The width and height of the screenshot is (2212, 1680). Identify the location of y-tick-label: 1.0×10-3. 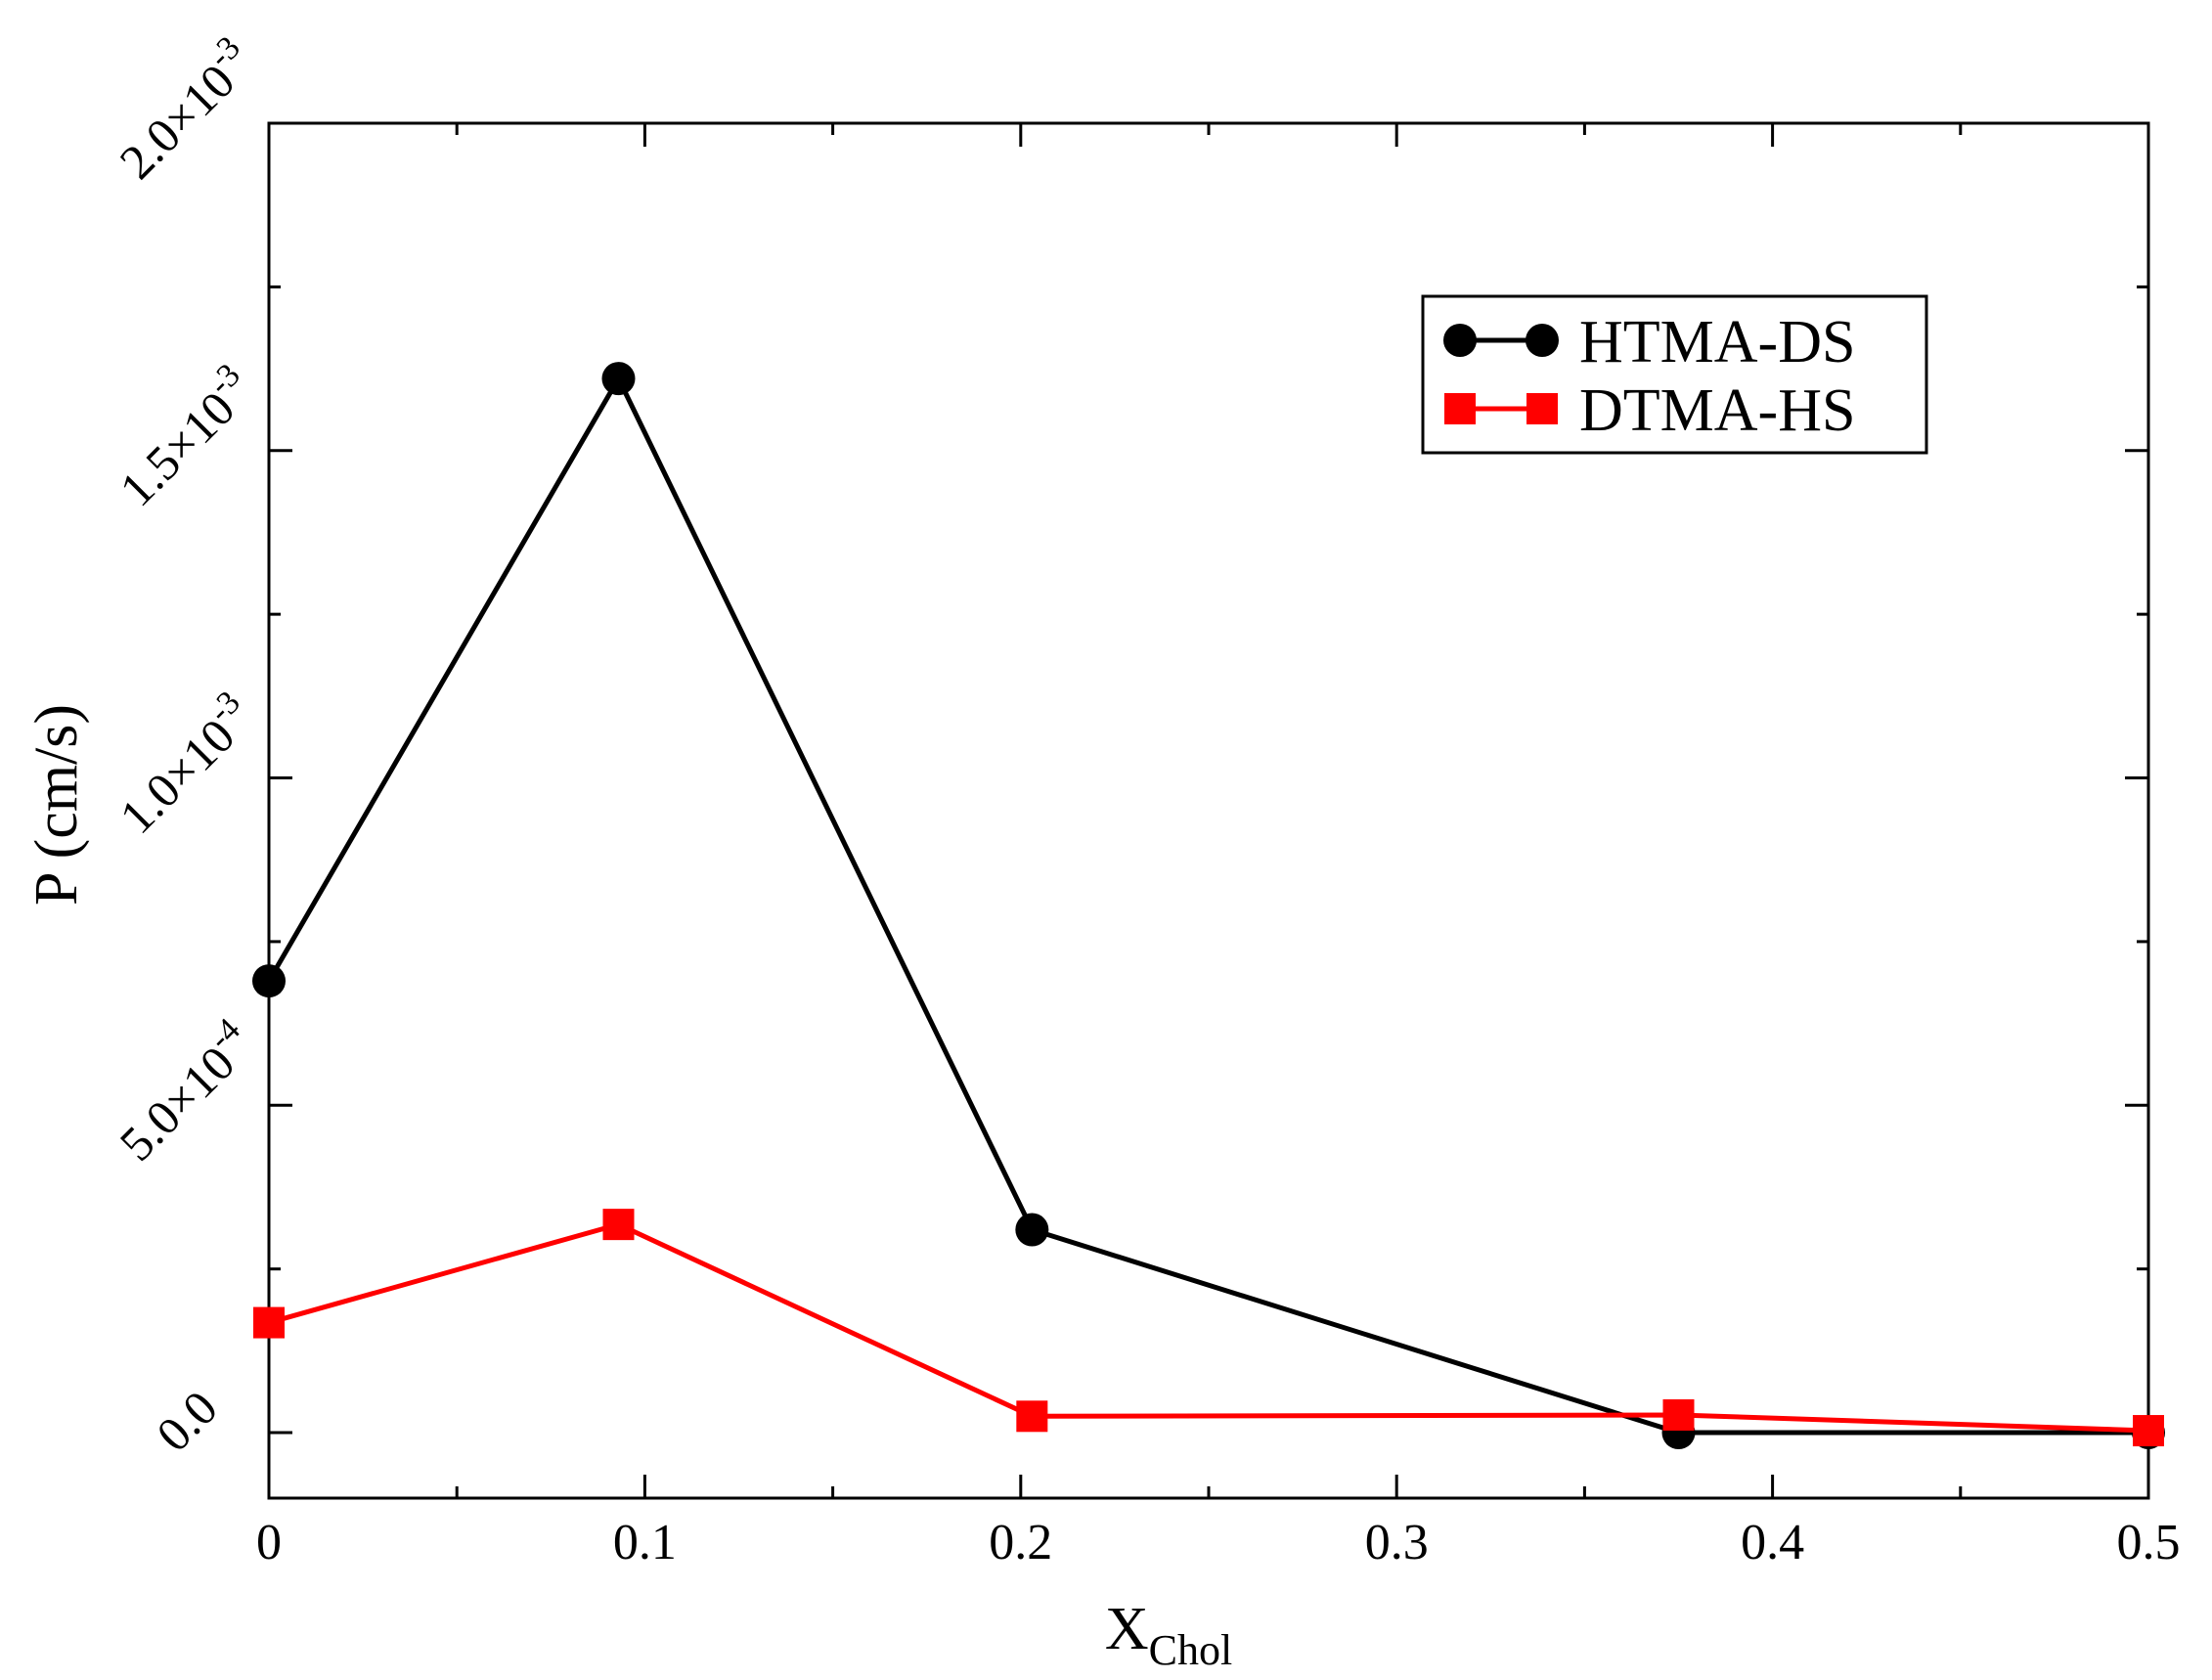
(184, 764).